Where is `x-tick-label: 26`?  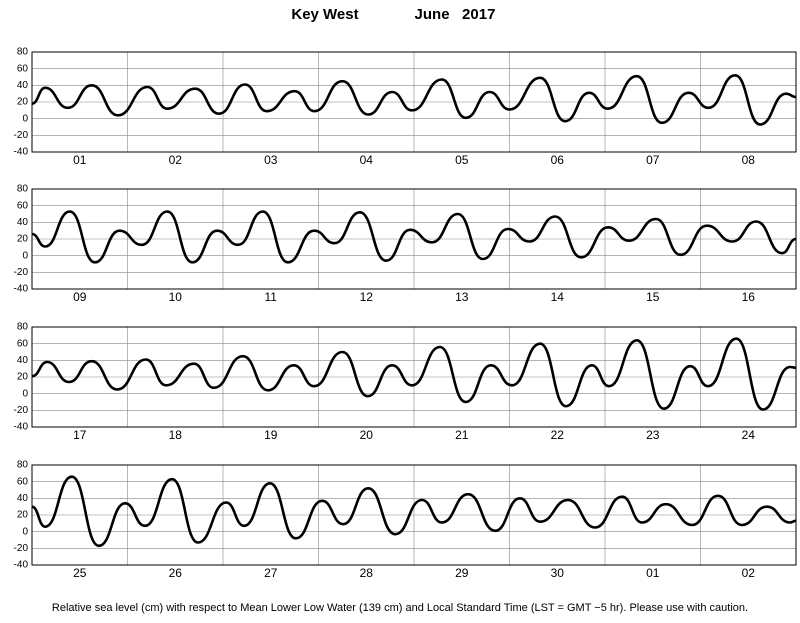
x-tick-label: 26 is located at coordinates (176, 573).